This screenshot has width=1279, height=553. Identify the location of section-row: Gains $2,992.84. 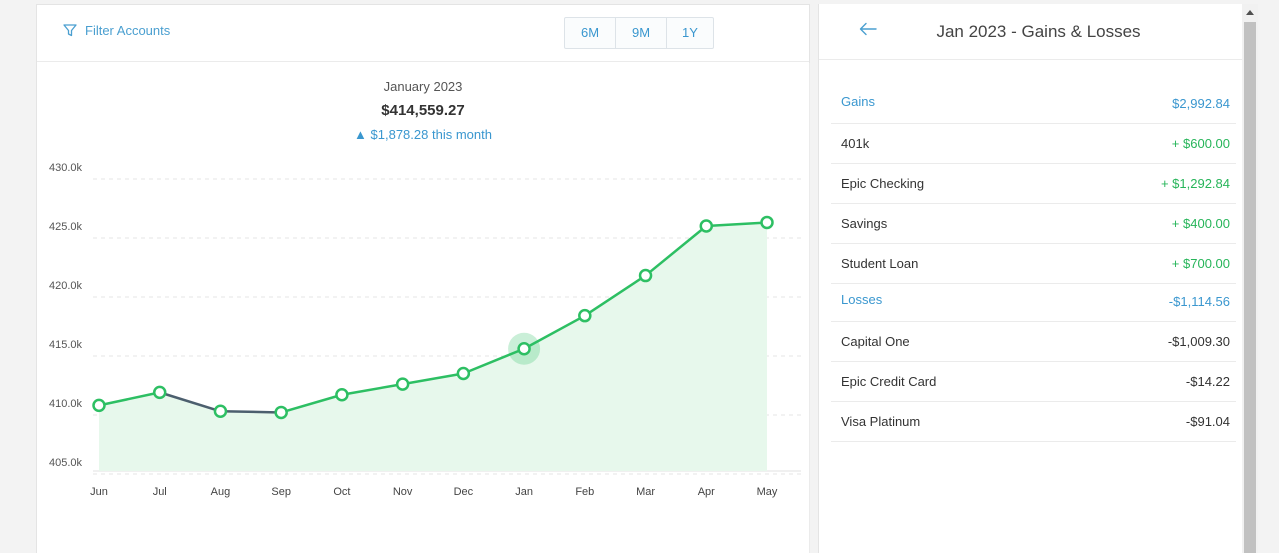
(1033, 105).